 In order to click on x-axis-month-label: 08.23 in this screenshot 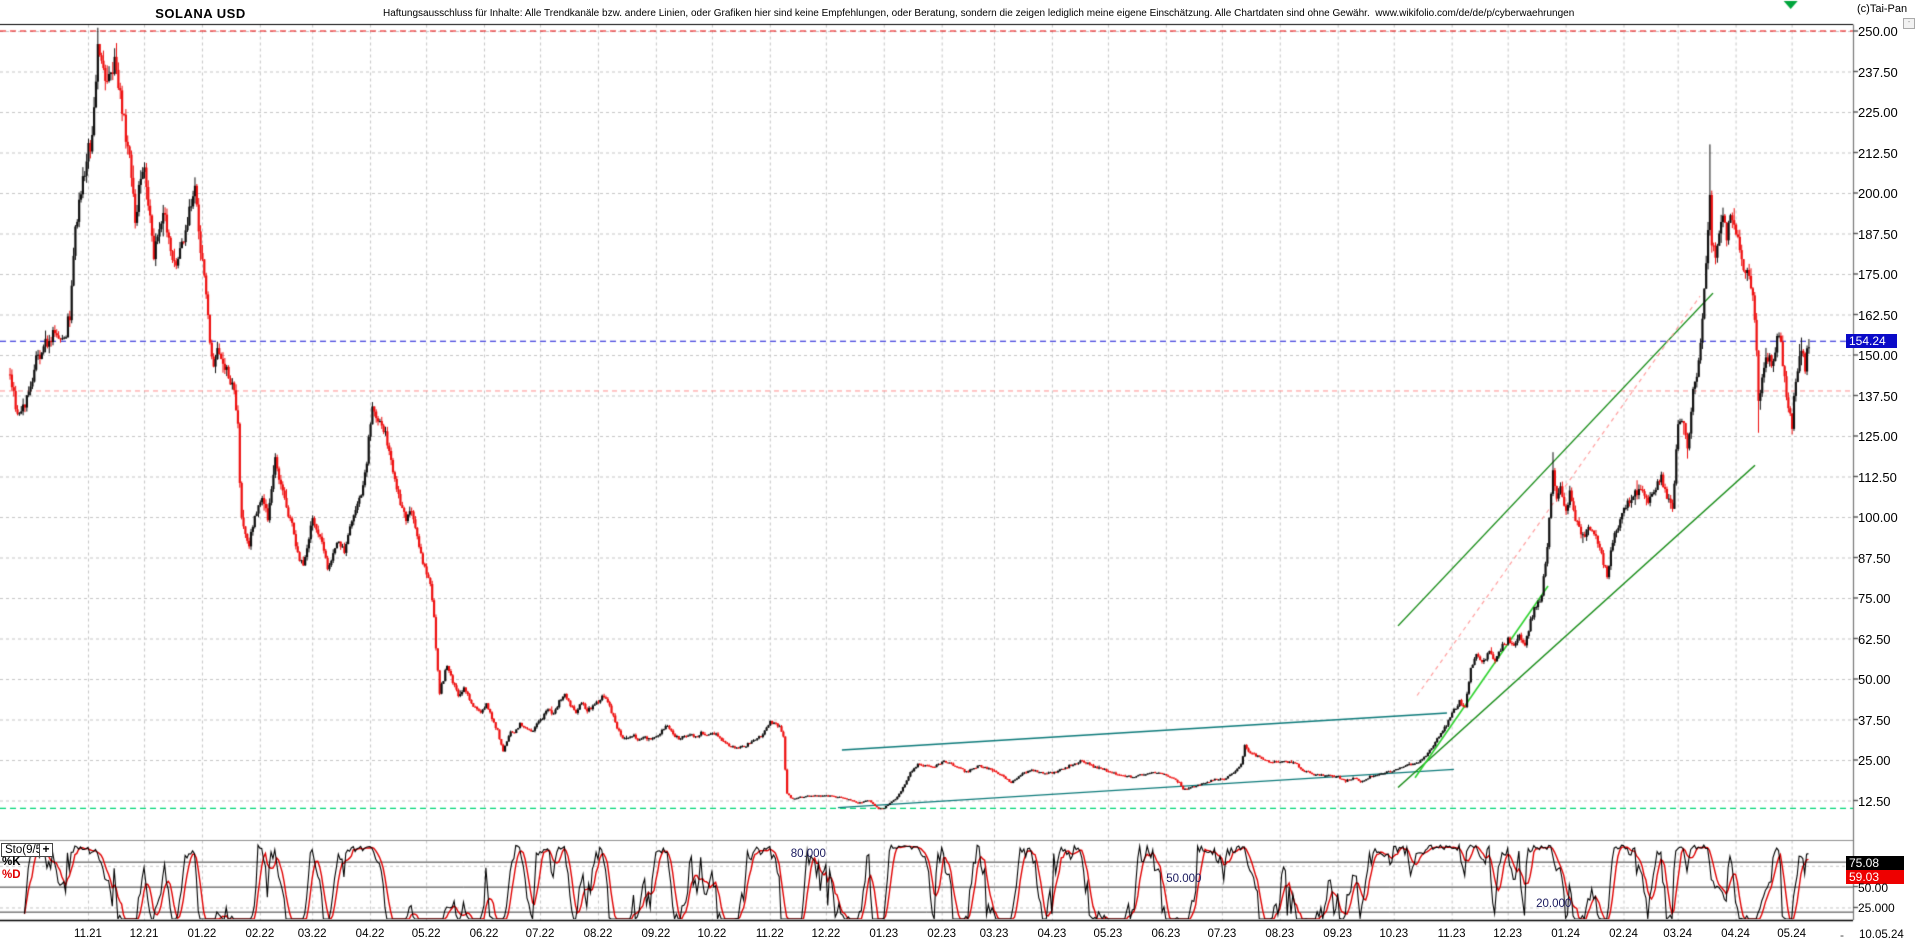, I will do `click(1280, 934)`.